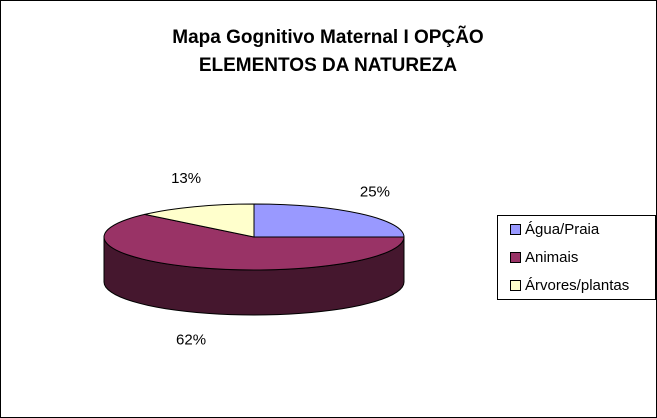  What do you see at coordinates (191, 340) in the screenshot?
I see `data-label: 62%` at bounding box center [191, 340].